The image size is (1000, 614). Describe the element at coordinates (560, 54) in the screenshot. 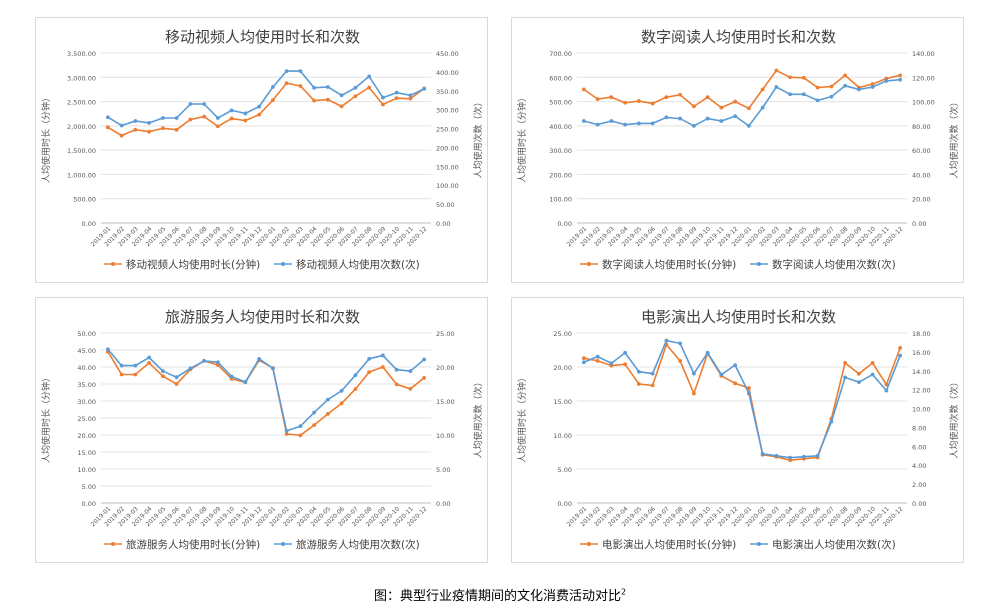

I see `y-tick-label: 700.00` at that location.